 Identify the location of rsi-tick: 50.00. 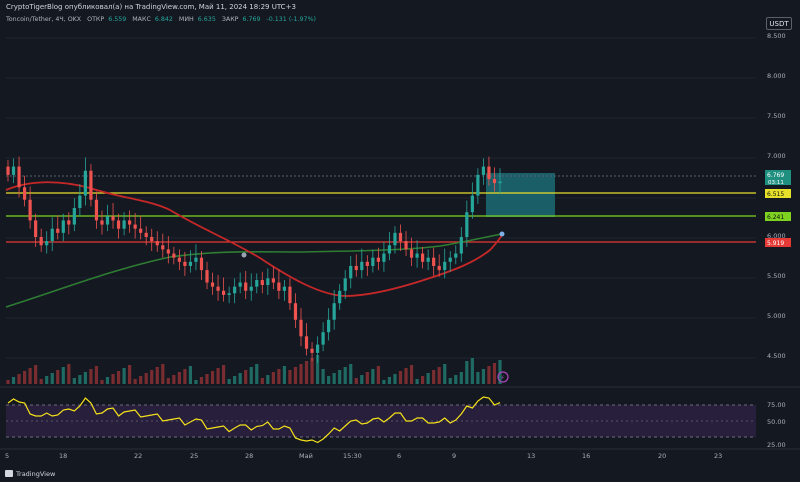
(776, 422).